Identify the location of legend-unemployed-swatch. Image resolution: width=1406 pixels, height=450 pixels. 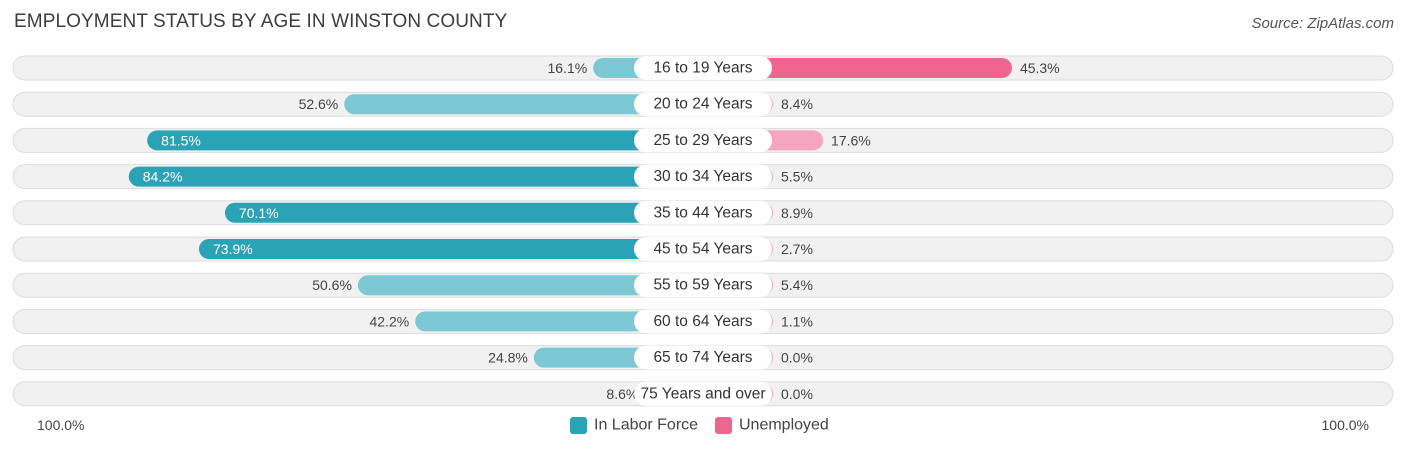
(723, 425).